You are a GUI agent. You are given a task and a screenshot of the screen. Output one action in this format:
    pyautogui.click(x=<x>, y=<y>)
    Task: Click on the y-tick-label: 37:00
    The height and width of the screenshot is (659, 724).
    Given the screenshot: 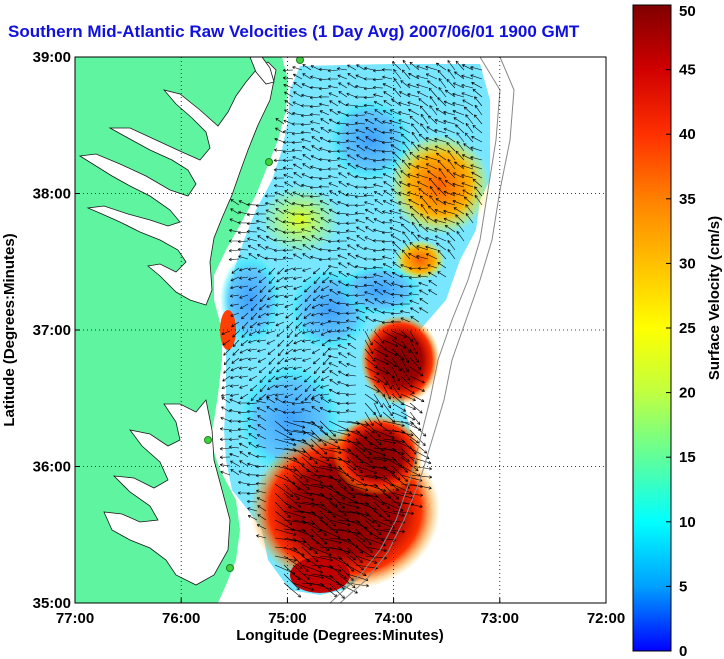 What is the action you would take?
    pyautogui.click(x=52, y=330)
    